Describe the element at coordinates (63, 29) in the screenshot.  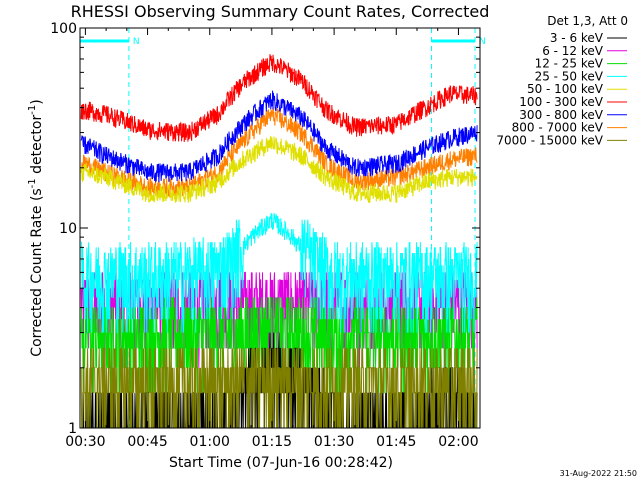
I see `y-tick-label: 100` at that location.